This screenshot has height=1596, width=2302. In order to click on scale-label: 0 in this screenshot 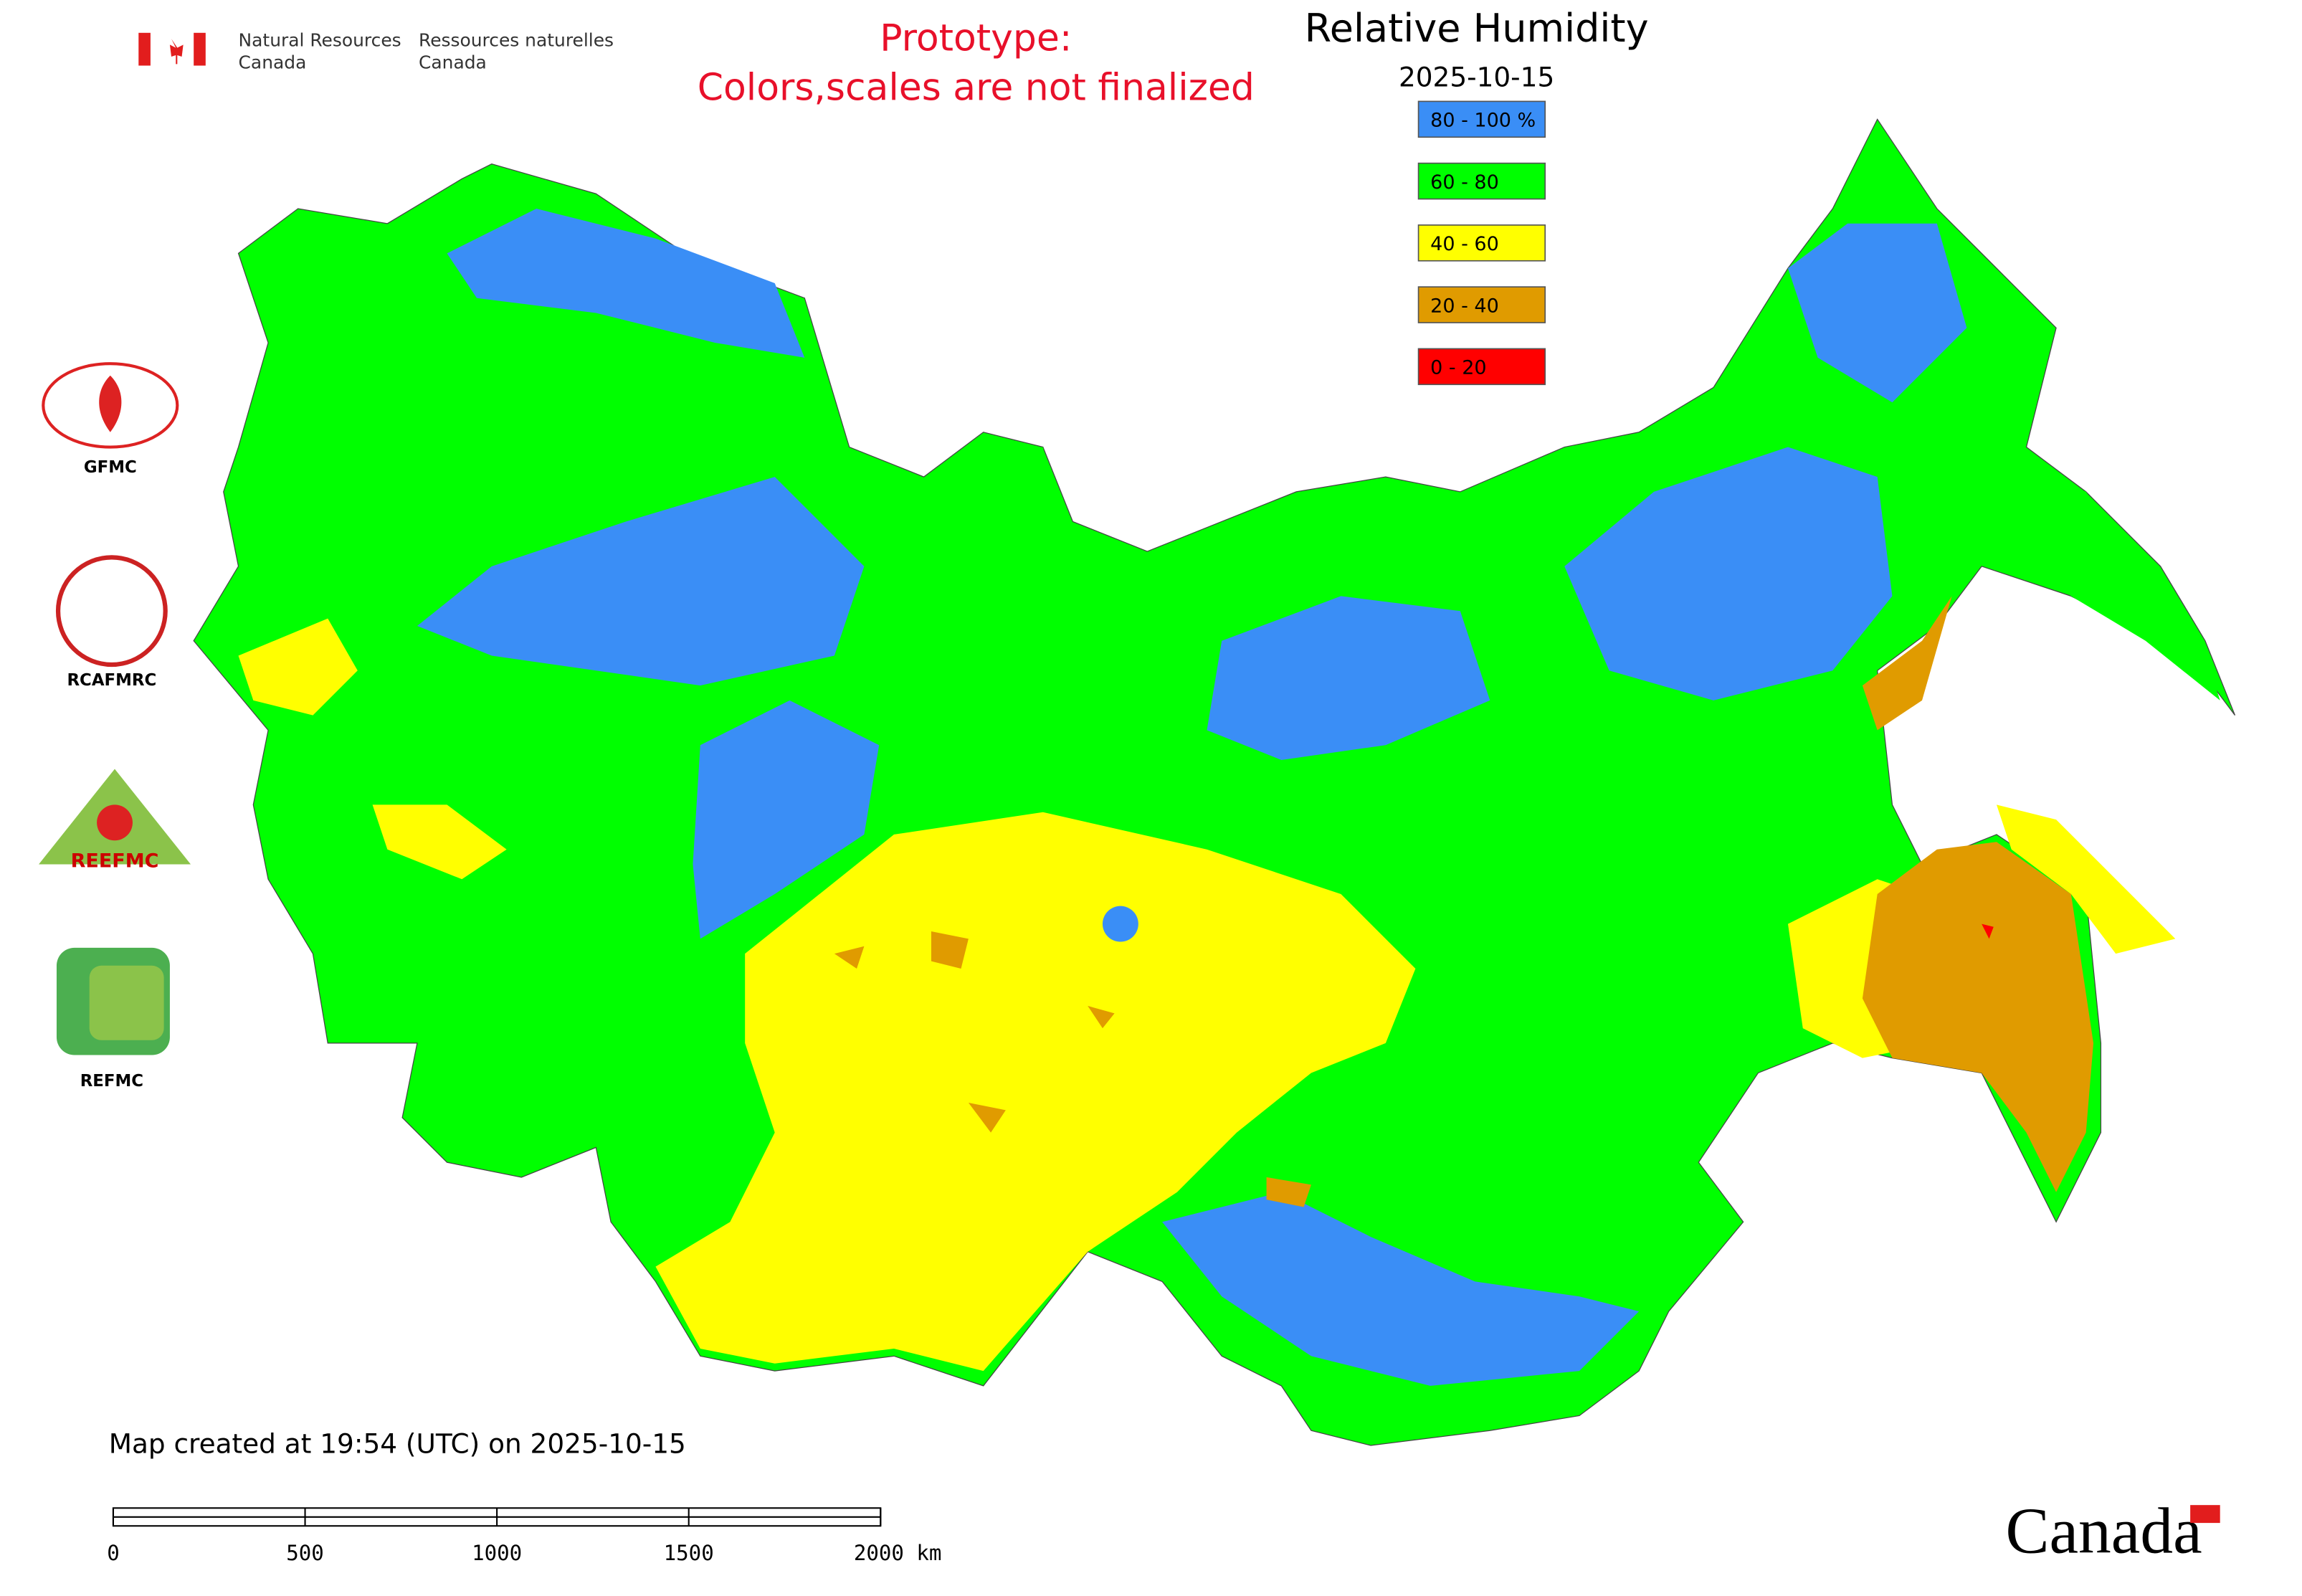, I will do `click(113, 1553)`.